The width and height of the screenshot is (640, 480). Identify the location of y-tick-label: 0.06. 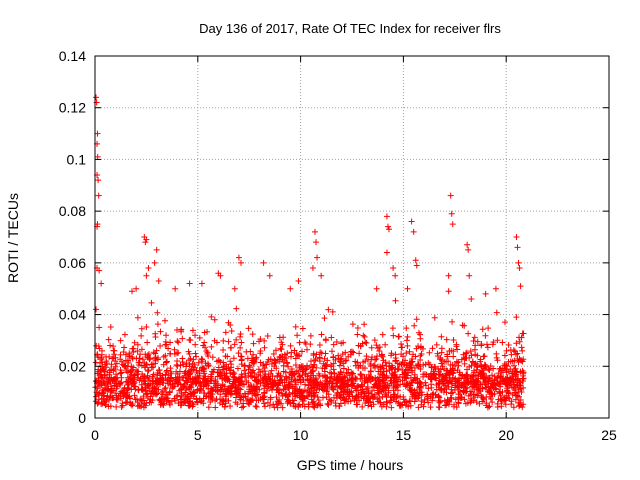
(72, 263).